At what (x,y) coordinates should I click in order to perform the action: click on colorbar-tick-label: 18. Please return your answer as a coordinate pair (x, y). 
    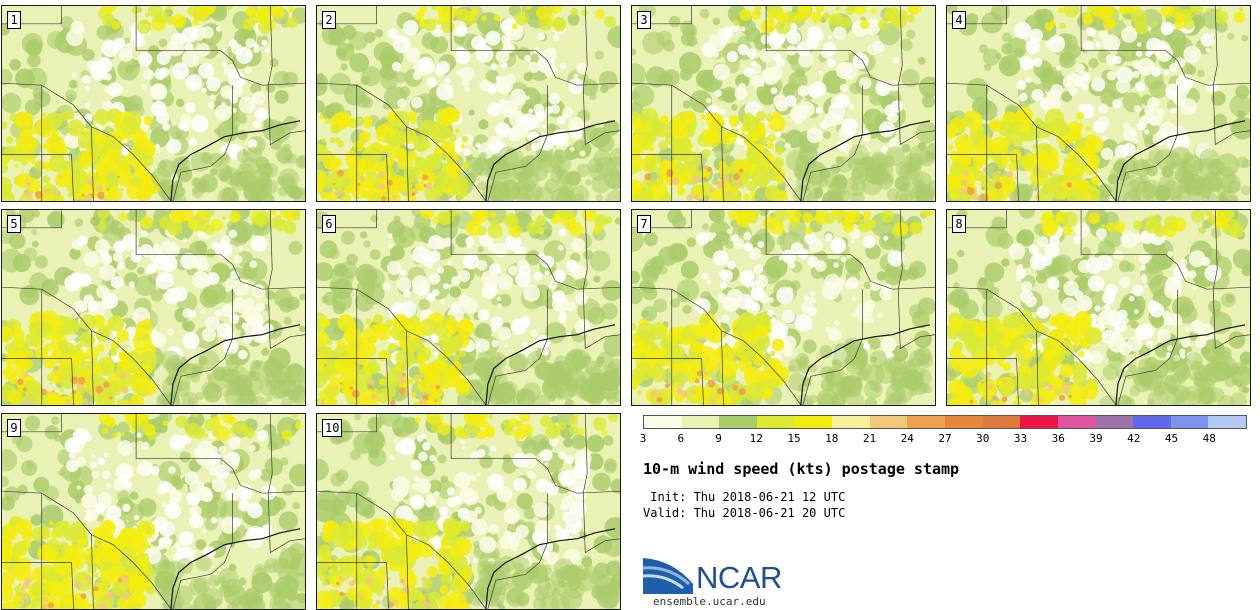
    Looking at the image, I should click on (832, 438).